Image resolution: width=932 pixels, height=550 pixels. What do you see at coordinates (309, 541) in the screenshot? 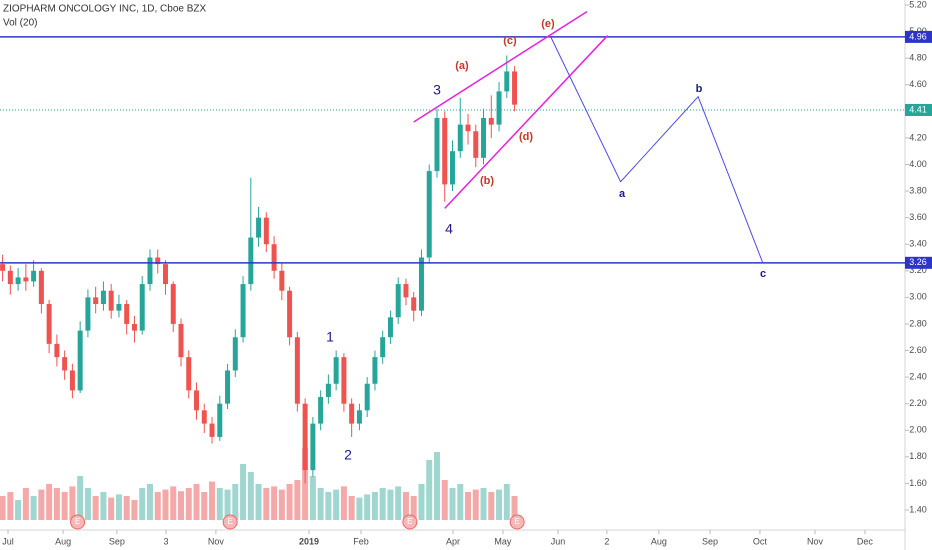
I see `x-tick-label: 2019` at bounding box center [309, 541].